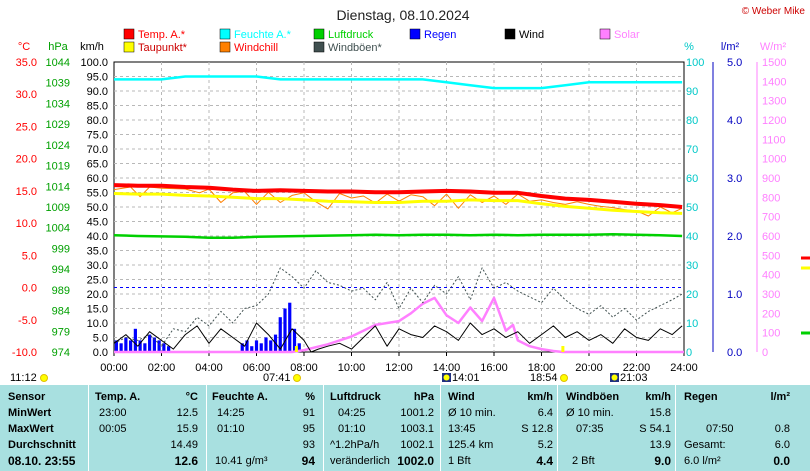  Describe the element at coordinates (61, 353) in the screenshot. I see `pressure-tick-label: 974` at that location.